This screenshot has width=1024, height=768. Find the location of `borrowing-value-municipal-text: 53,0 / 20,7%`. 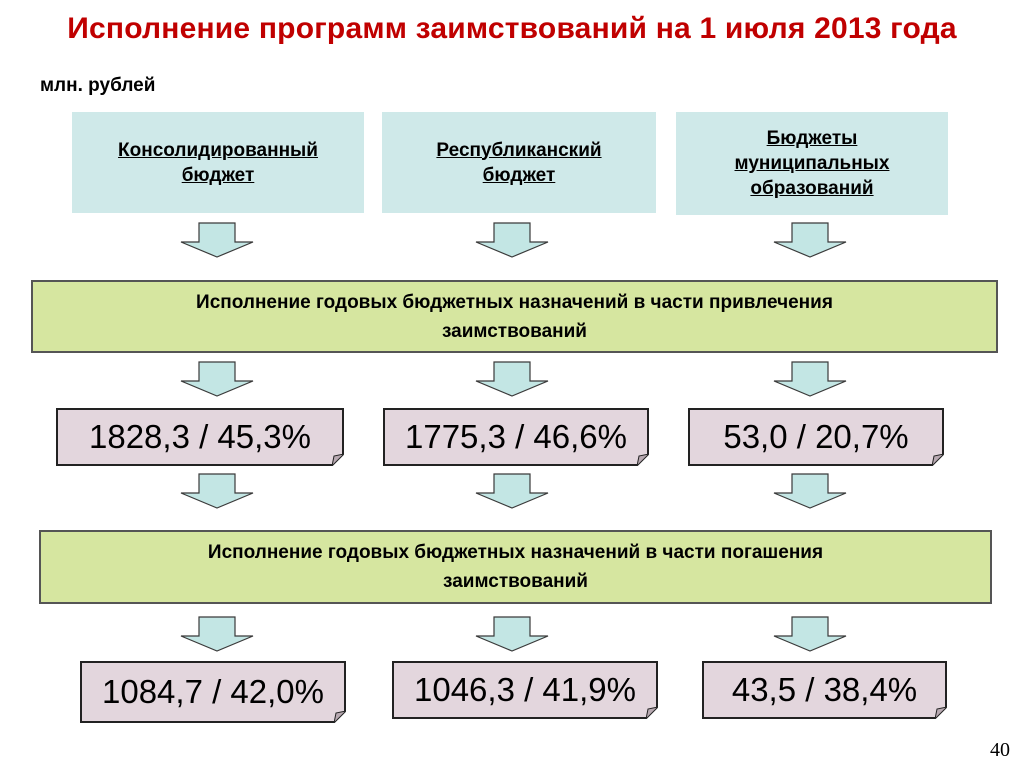

borrowing-value-municipal-text: 53,0 / 20,7% is located at coordinates (816, 436).